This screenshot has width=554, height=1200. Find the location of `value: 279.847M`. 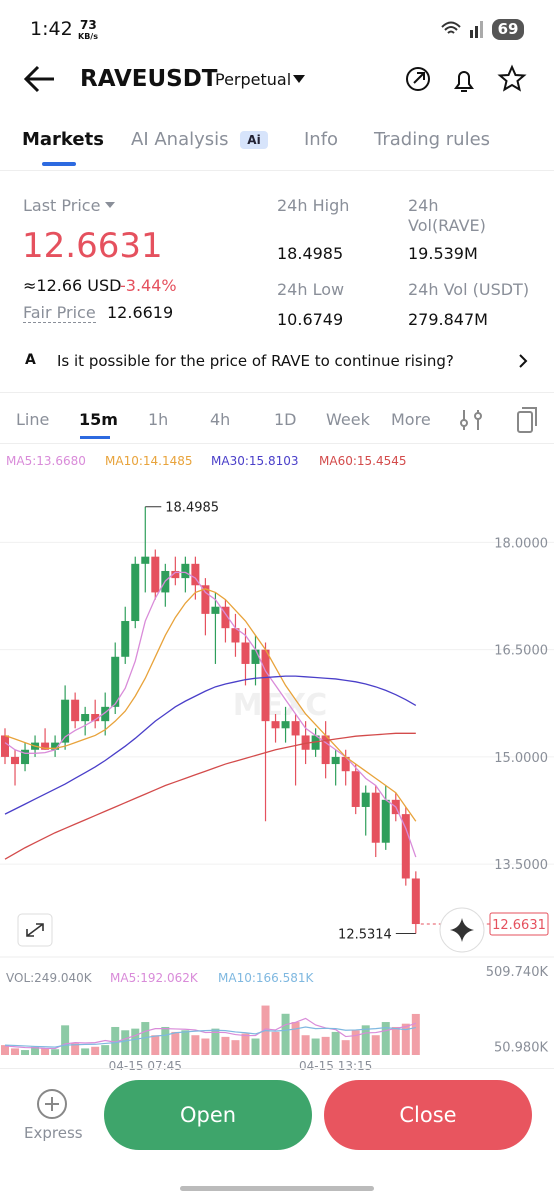

value: 279.847M is located at coordinates (448, 319).